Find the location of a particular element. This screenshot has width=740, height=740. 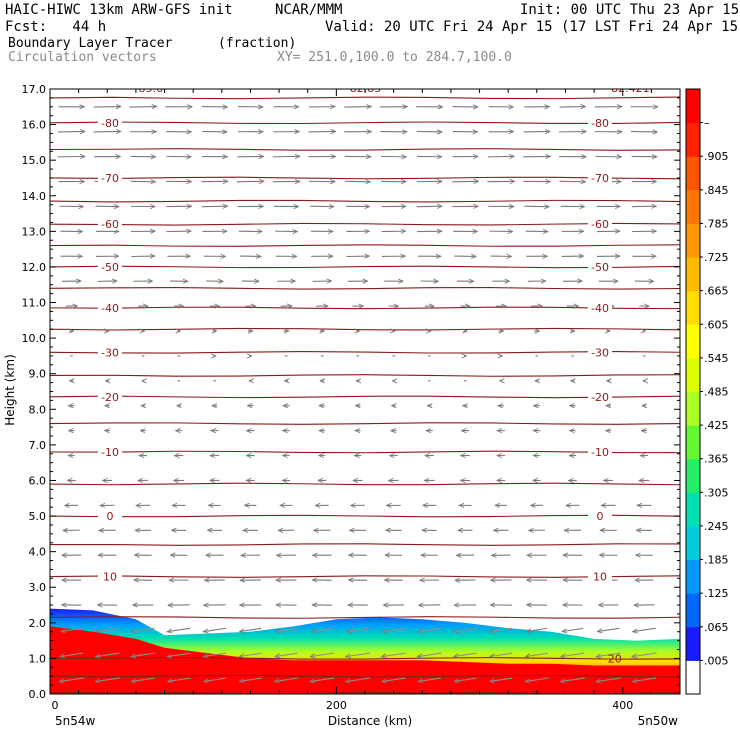

y-axis-label: Height (km) is located at coordinates (10, 389).